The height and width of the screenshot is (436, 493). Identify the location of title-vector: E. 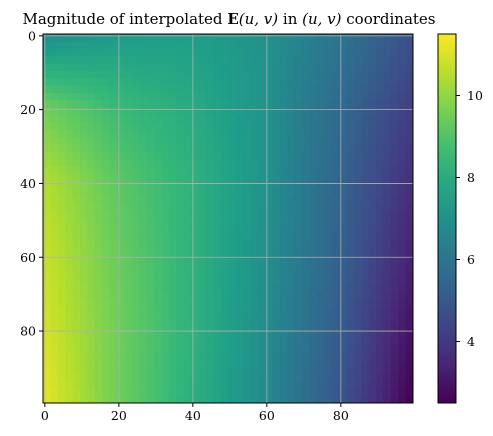
(232, 19).